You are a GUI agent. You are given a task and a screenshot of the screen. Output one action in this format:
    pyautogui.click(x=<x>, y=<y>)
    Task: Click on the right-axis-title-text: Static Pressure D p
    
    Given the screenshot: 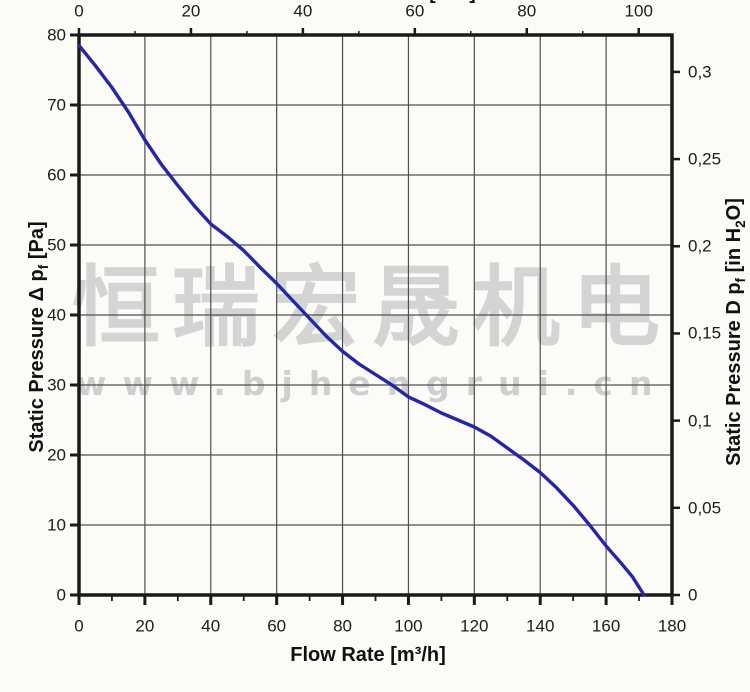 What is the action you would take?
    pyautogui.click(x=734, y=374)
    